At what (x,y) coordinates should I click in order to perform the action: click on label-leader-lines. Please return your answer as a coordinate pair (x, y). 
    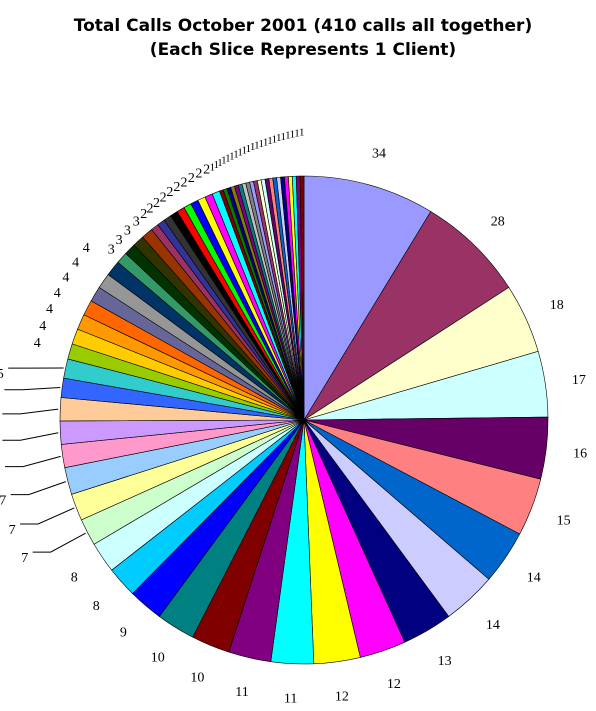
    Looking at the image, I should click on (44, 460).